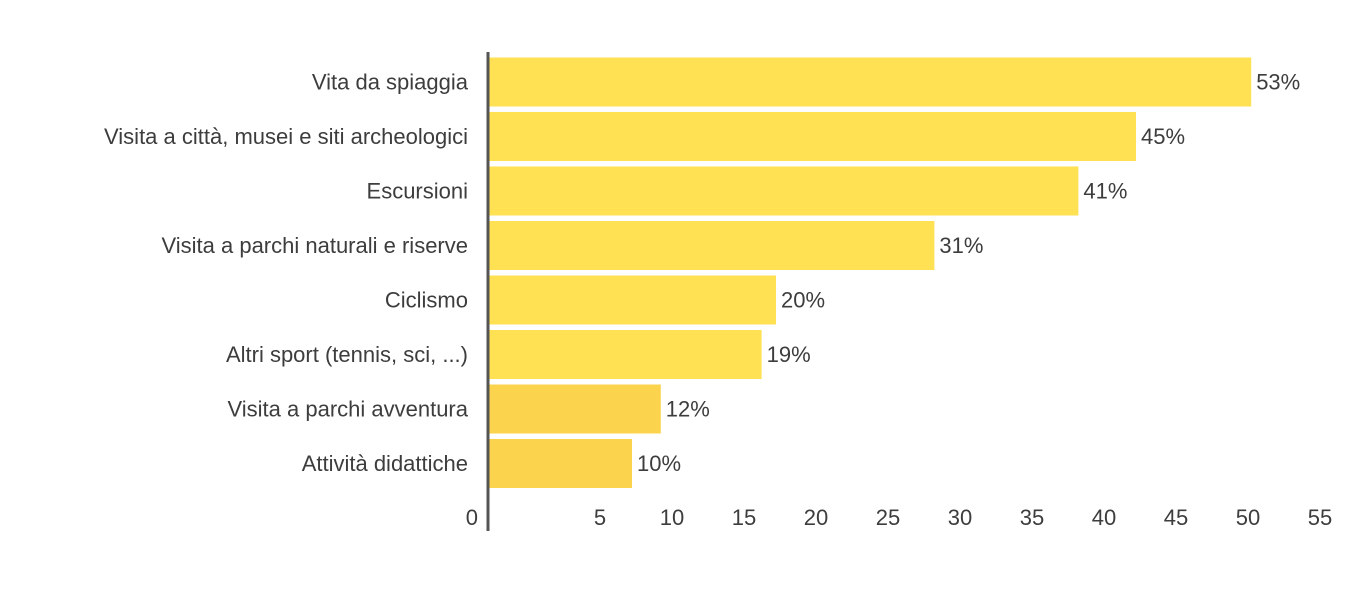 The height and width of the screenshot is (590, 1353). I want to click on category-label-6: Visita a parchi avventura, so click(347, 409).